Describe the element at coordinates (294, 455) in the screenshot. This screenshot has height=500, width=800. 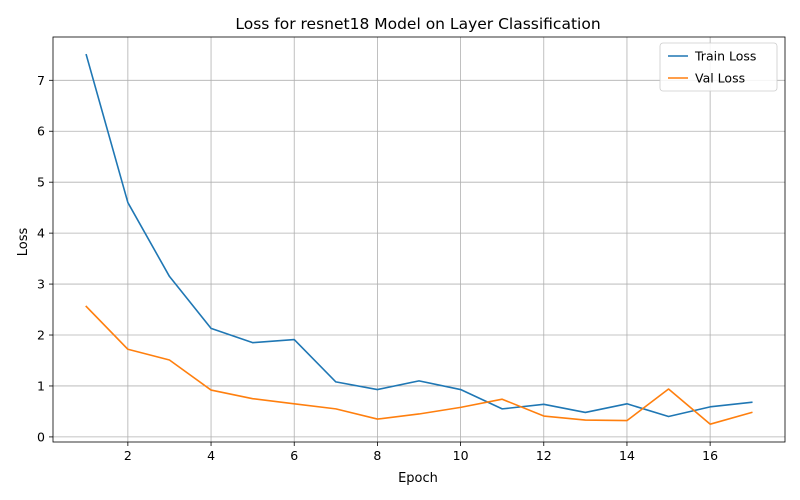
I see `x-tick-label: 6` at that location.